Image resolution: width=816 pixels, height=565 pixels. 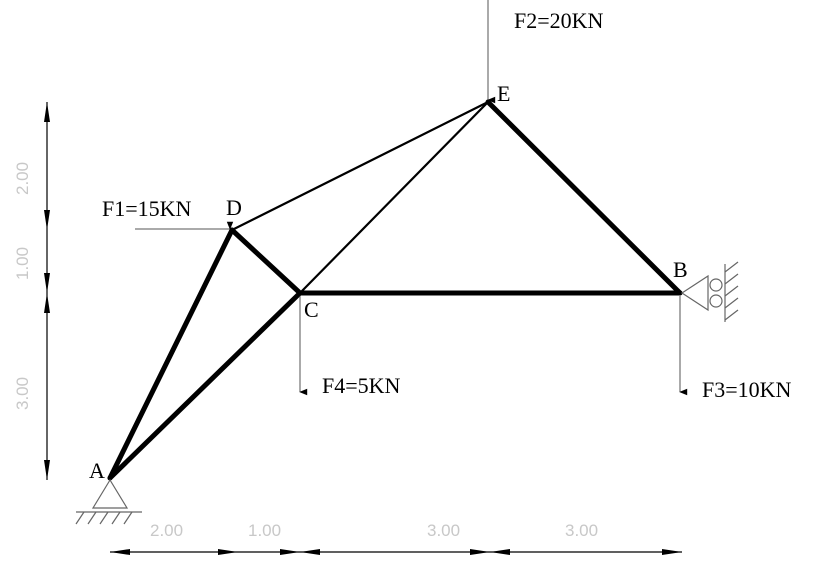 What do you see at coordinates (31, 291) in the screenshot?
I see `vertical-dimensions: 2.00 1.00 3.00` at bounding box center [31, 291].